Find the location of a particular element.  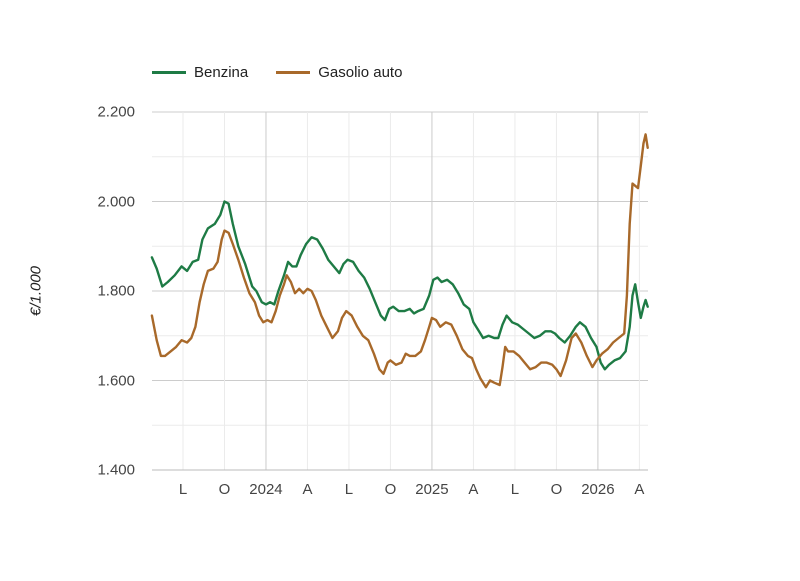

legend-label-gasolio: Gasolio auto is located at coordinates (360, 72).